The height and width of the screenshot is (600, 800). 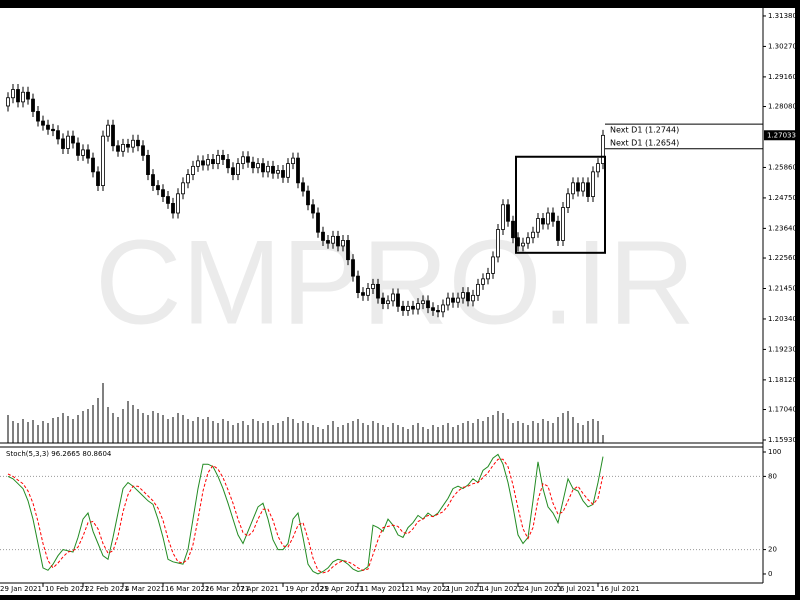 What do you see at coordinates (772, 476) in the screenshot?
I see `y-tick-label: 80` at bounding box center [772, 476].